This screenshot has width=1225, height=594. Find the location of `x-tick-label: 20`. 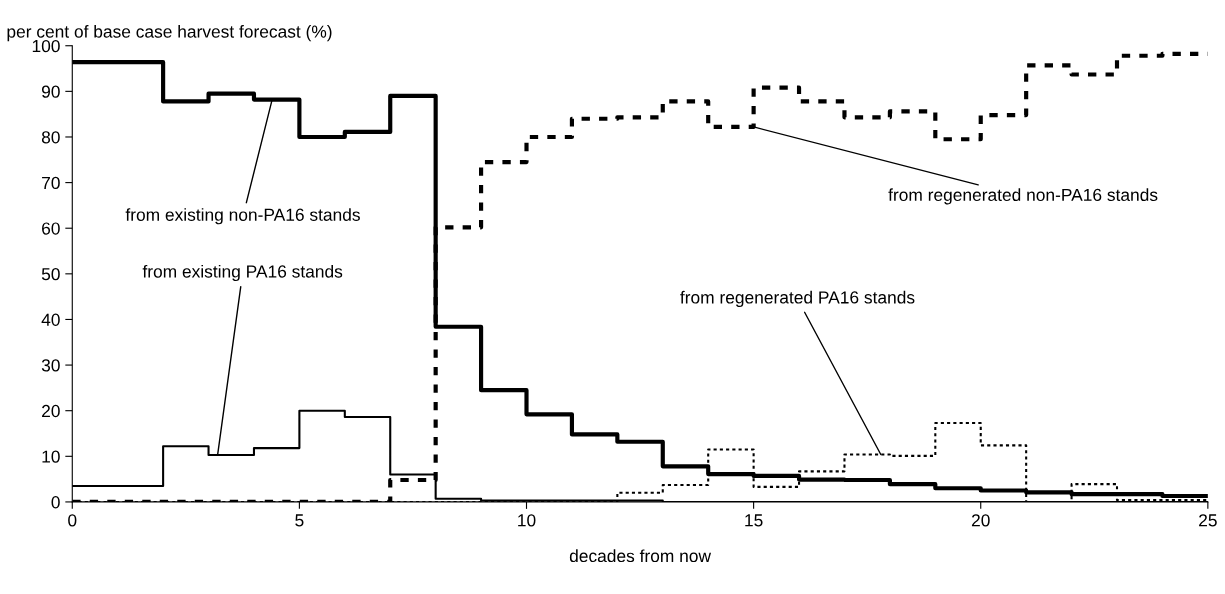

x-tick-label: 20 is located at coordinates (980, 520).